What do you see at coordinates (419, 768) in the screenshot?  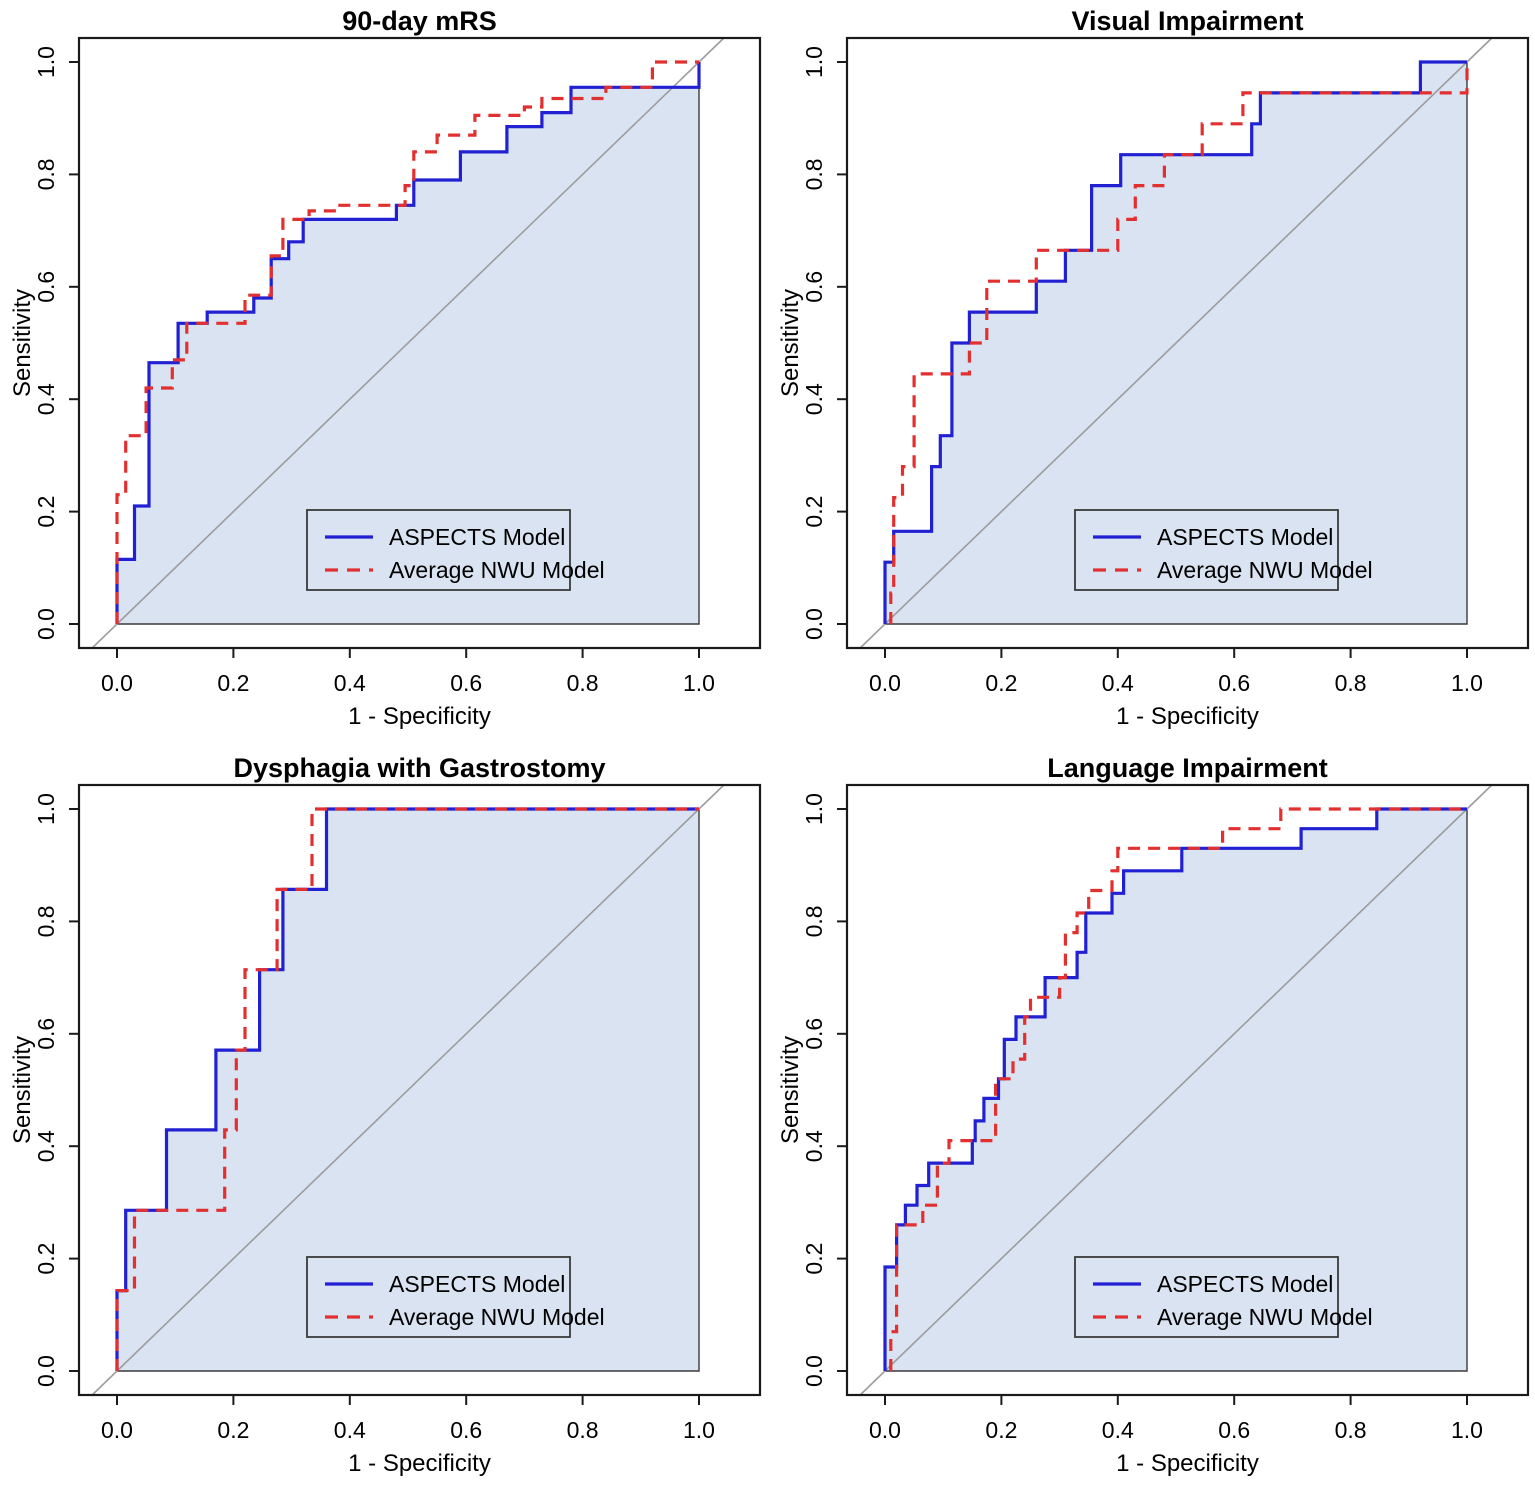 I see `panel-title: Dysphagia with Gastrostomy` at bounding box center [419, 768].